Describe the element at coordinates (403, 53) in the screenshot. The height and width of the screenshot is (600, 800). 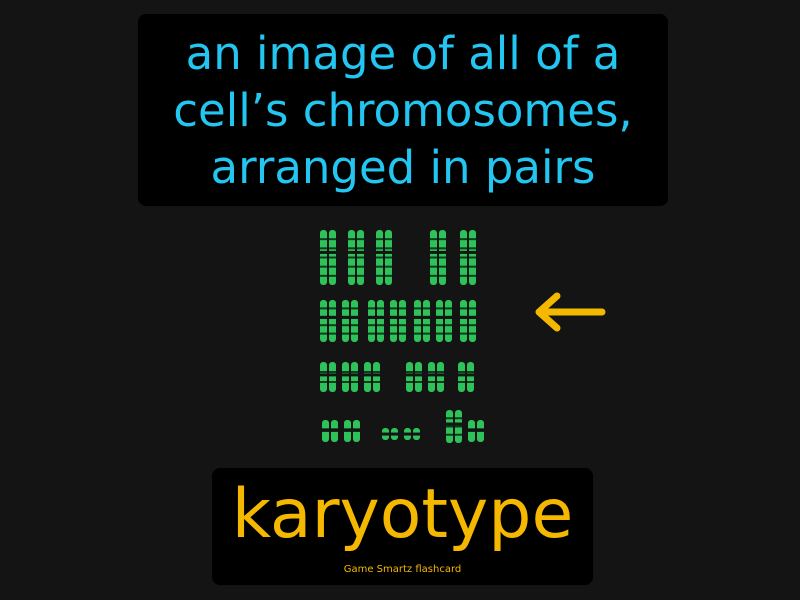
I see `definition-line-1: an image of all of a` at that location.